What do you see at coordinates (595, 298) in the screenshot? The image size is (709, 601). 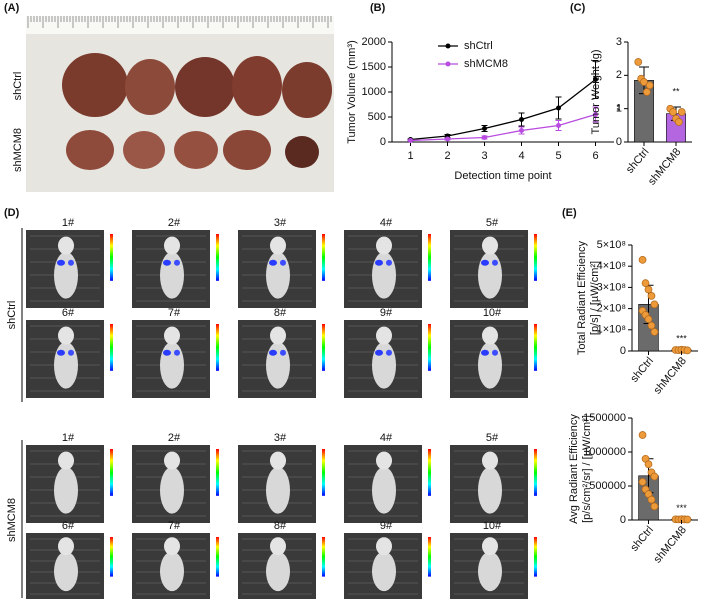 I see `y-axis-label: [p/s] / [µW/cm²]` at bounding box center [595, 298].